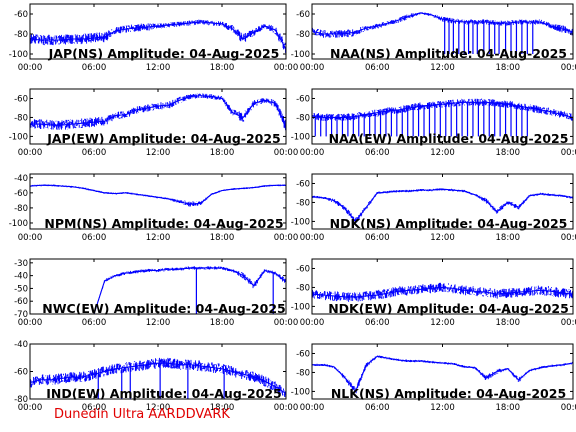 Image resolution: width=576 pixels, height=432 pixels. Describe the element at coordinates (21, 264) in the screenshot. I see `y-tick-label: -30` at that location.